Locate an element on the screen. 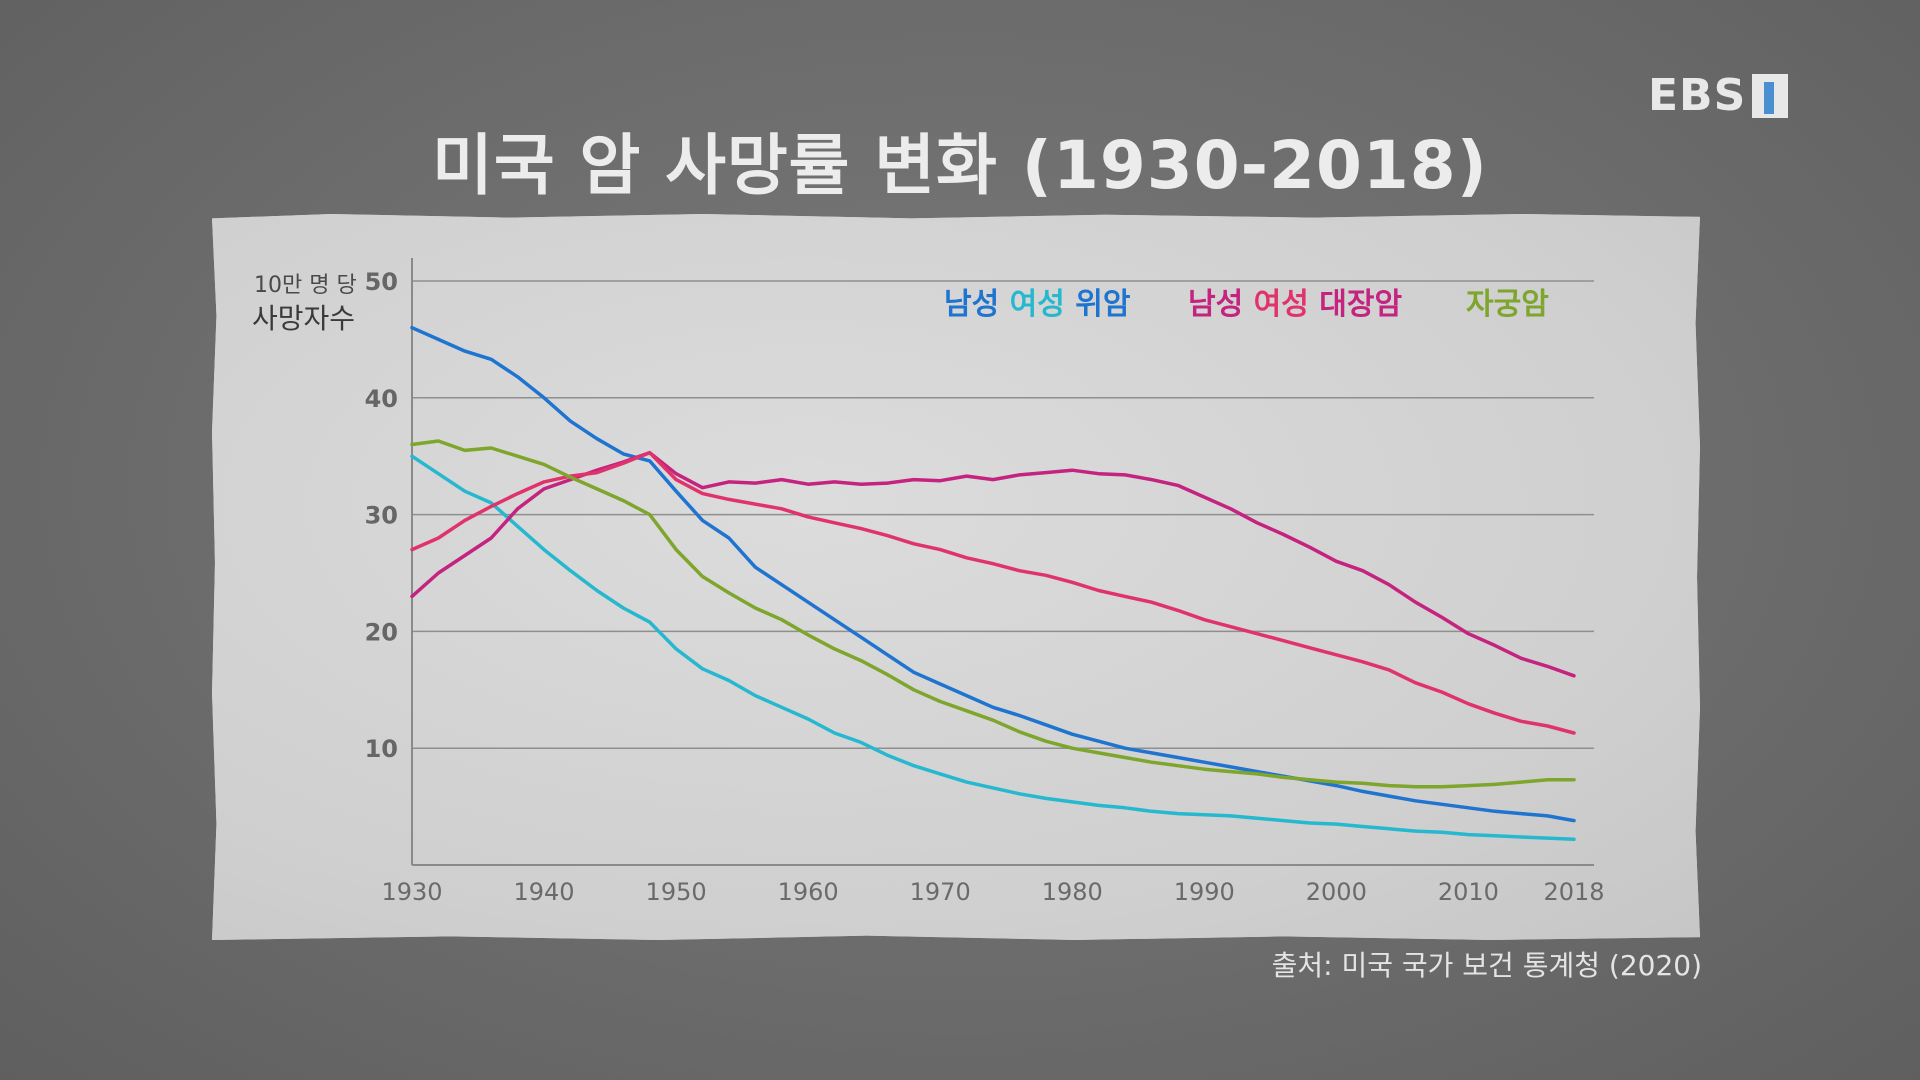 This screenshot has height=1080, width=1920. legend-entry-colorectal: 남성 여성 대장암 is located at coordinates (1295, 304).